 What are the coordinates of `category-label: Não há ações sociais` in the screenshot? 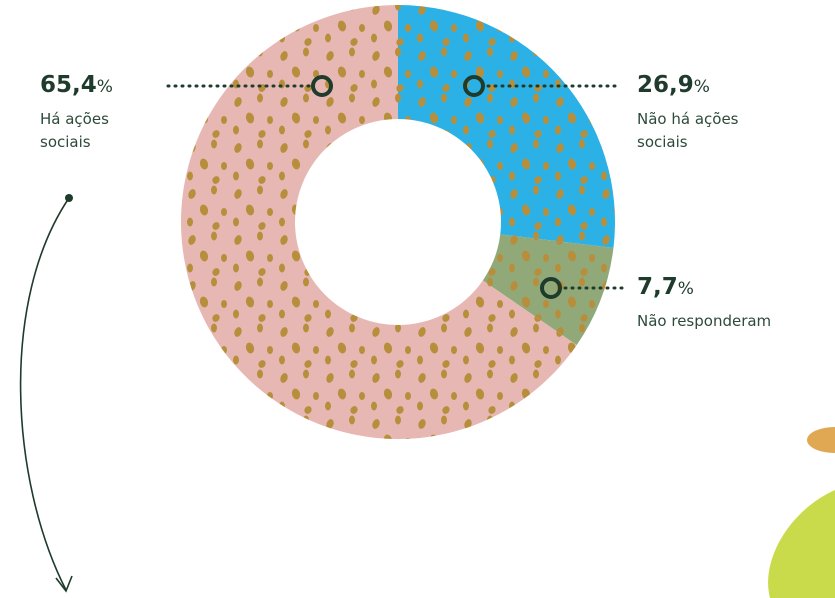 It's located at (688, 130).